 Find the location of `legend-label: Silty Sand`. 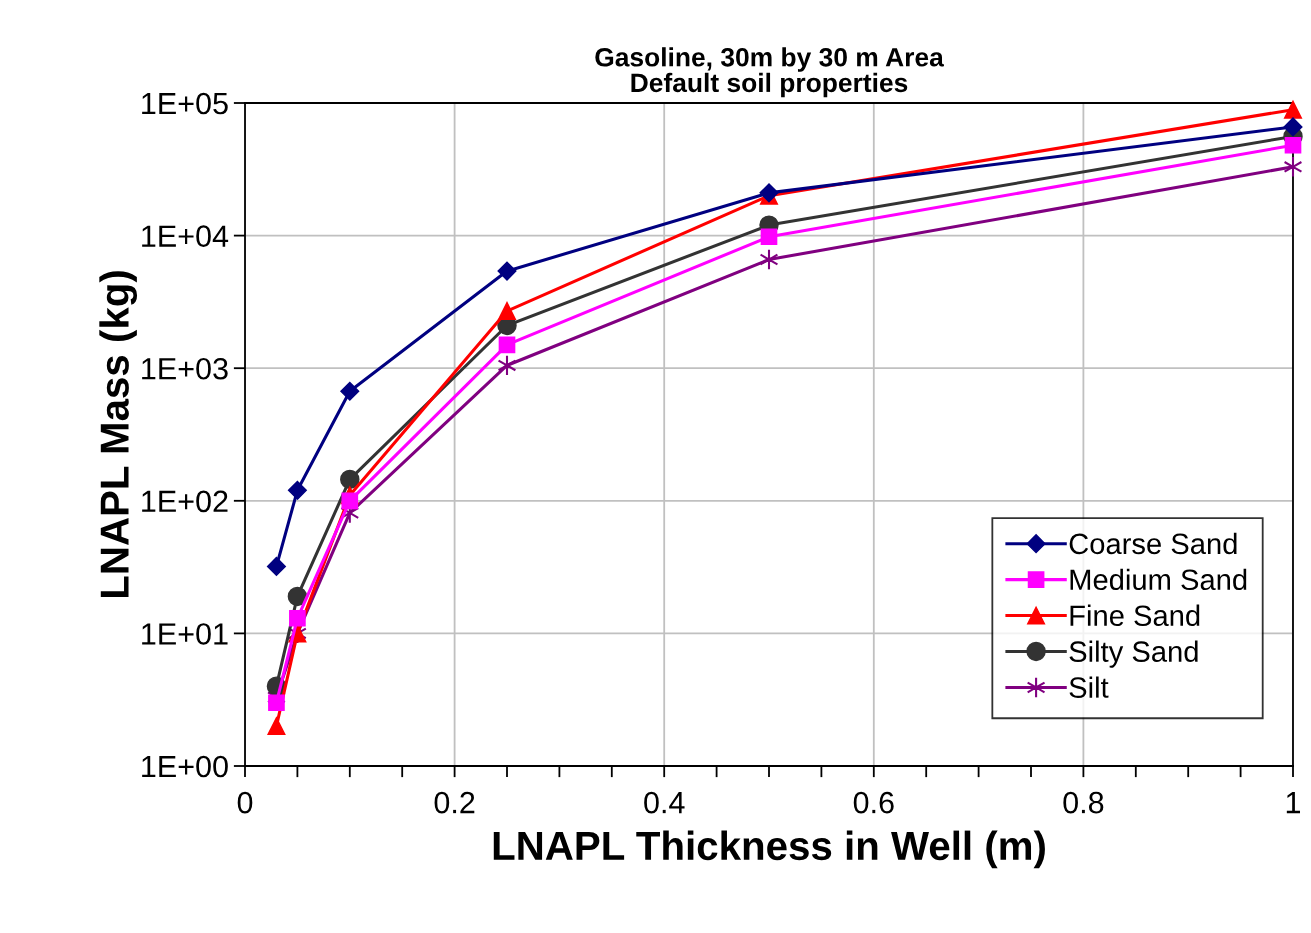

legend-label: Silty Sand is located at coordinates (1133, 654).